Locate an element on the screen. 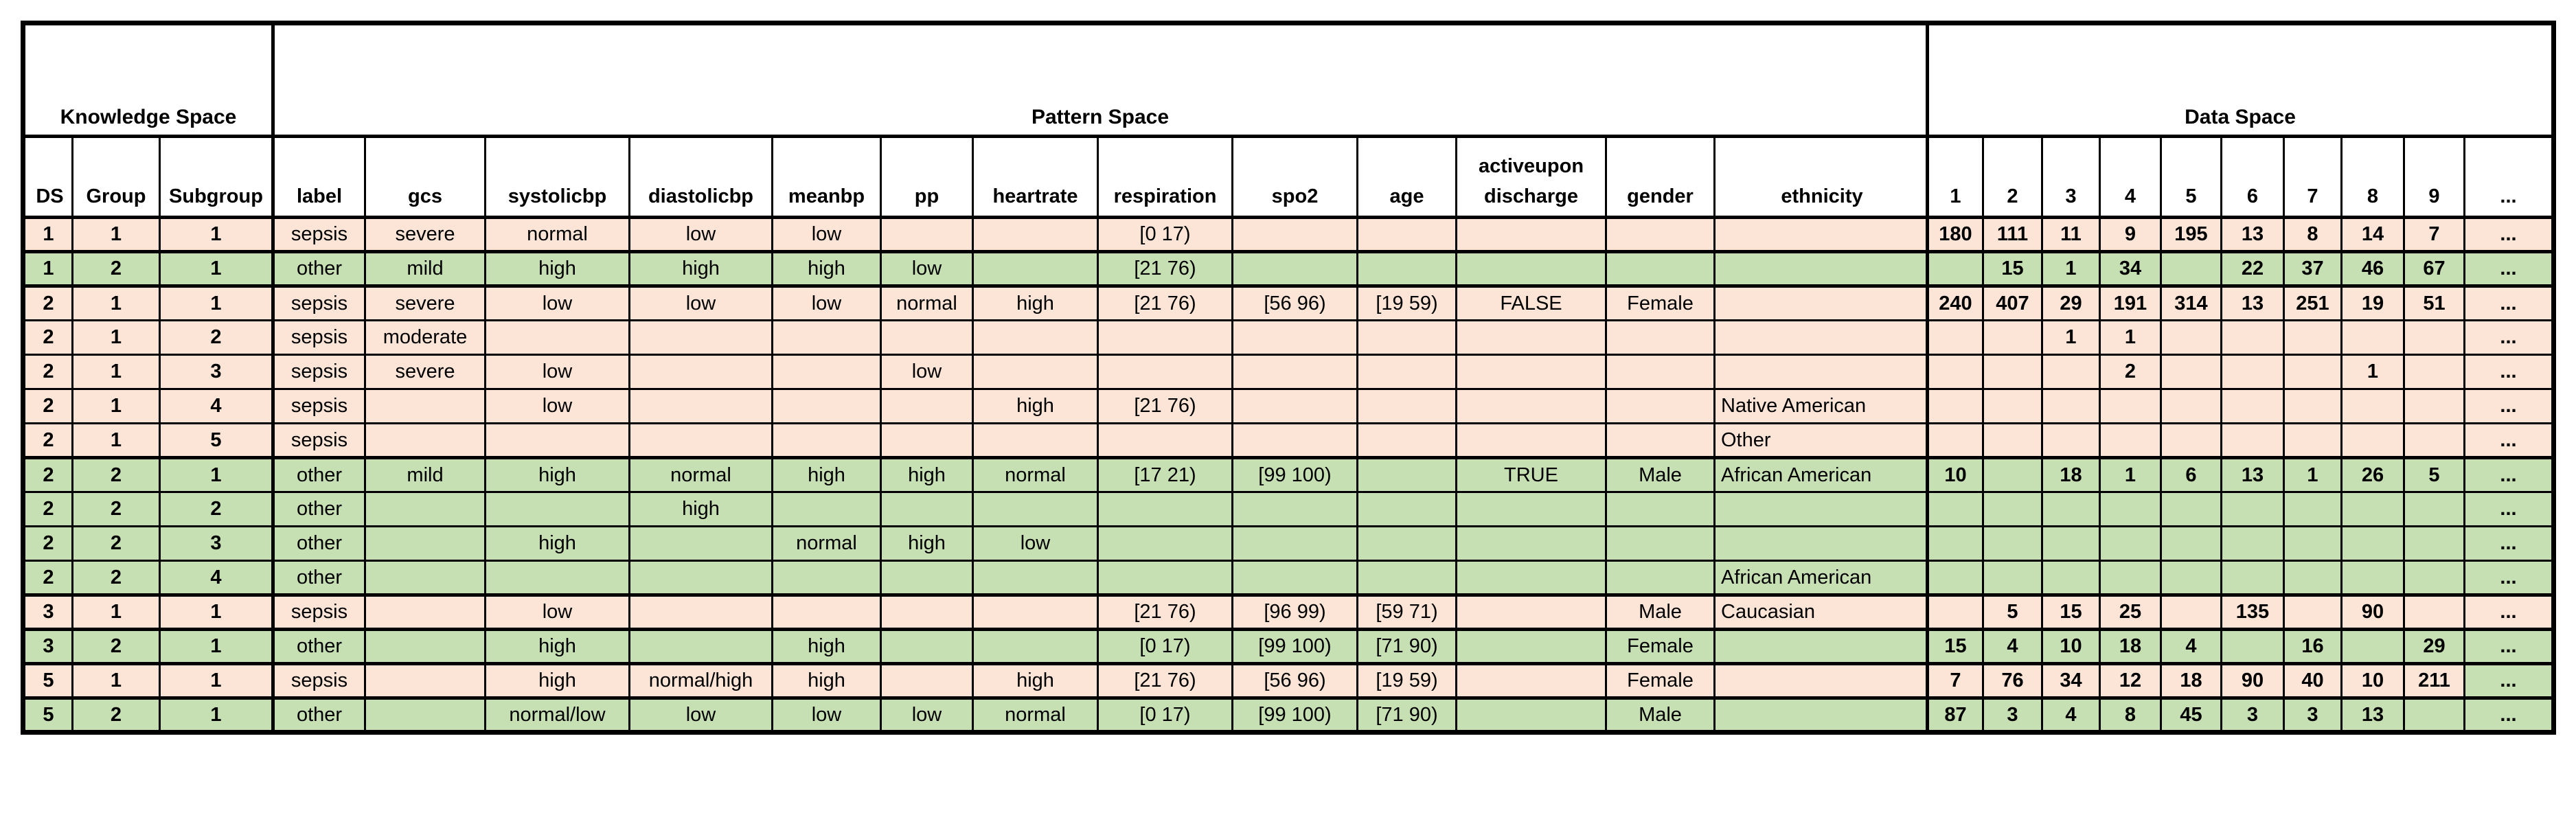  cell-13-ethnicity is located at coordinates (1820, 646).